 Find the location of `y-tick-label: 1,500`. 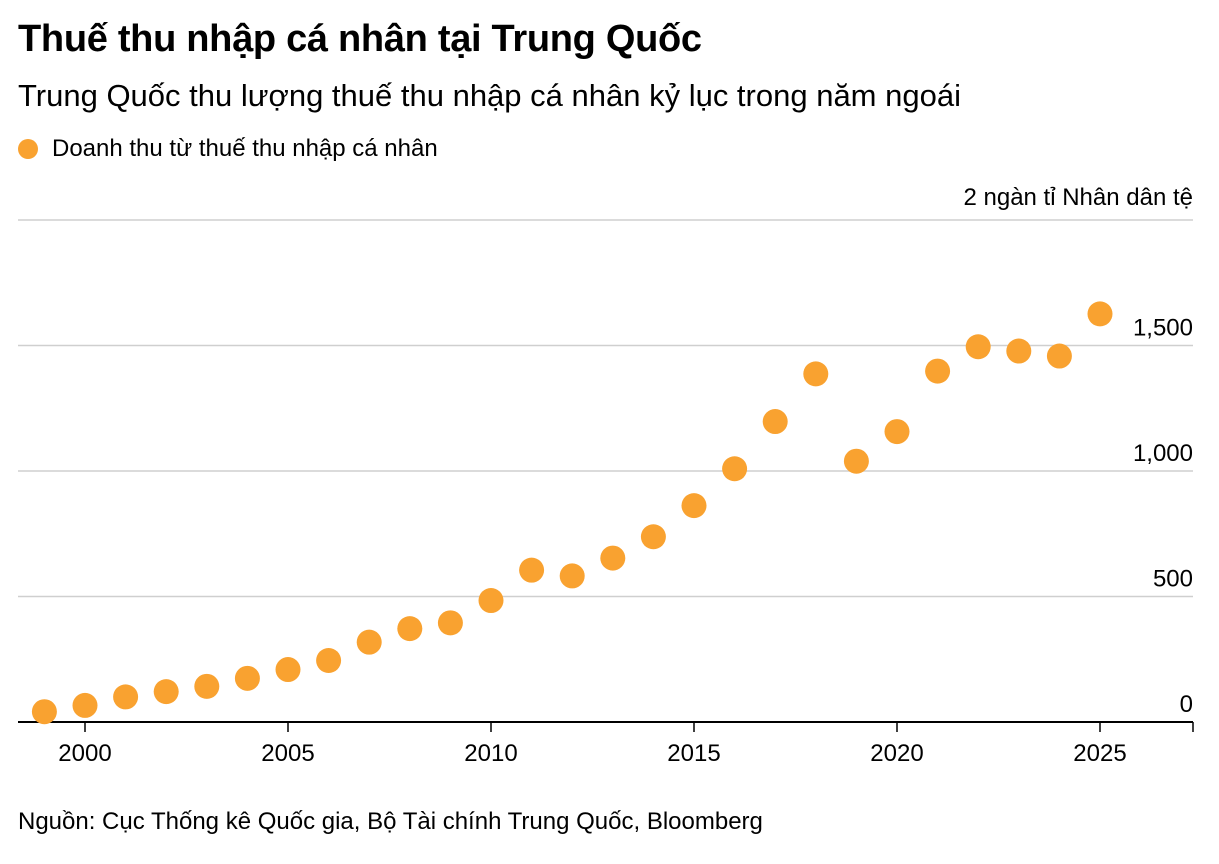

y-tick-label: 1,500 is located at coordinates (1163, 328).